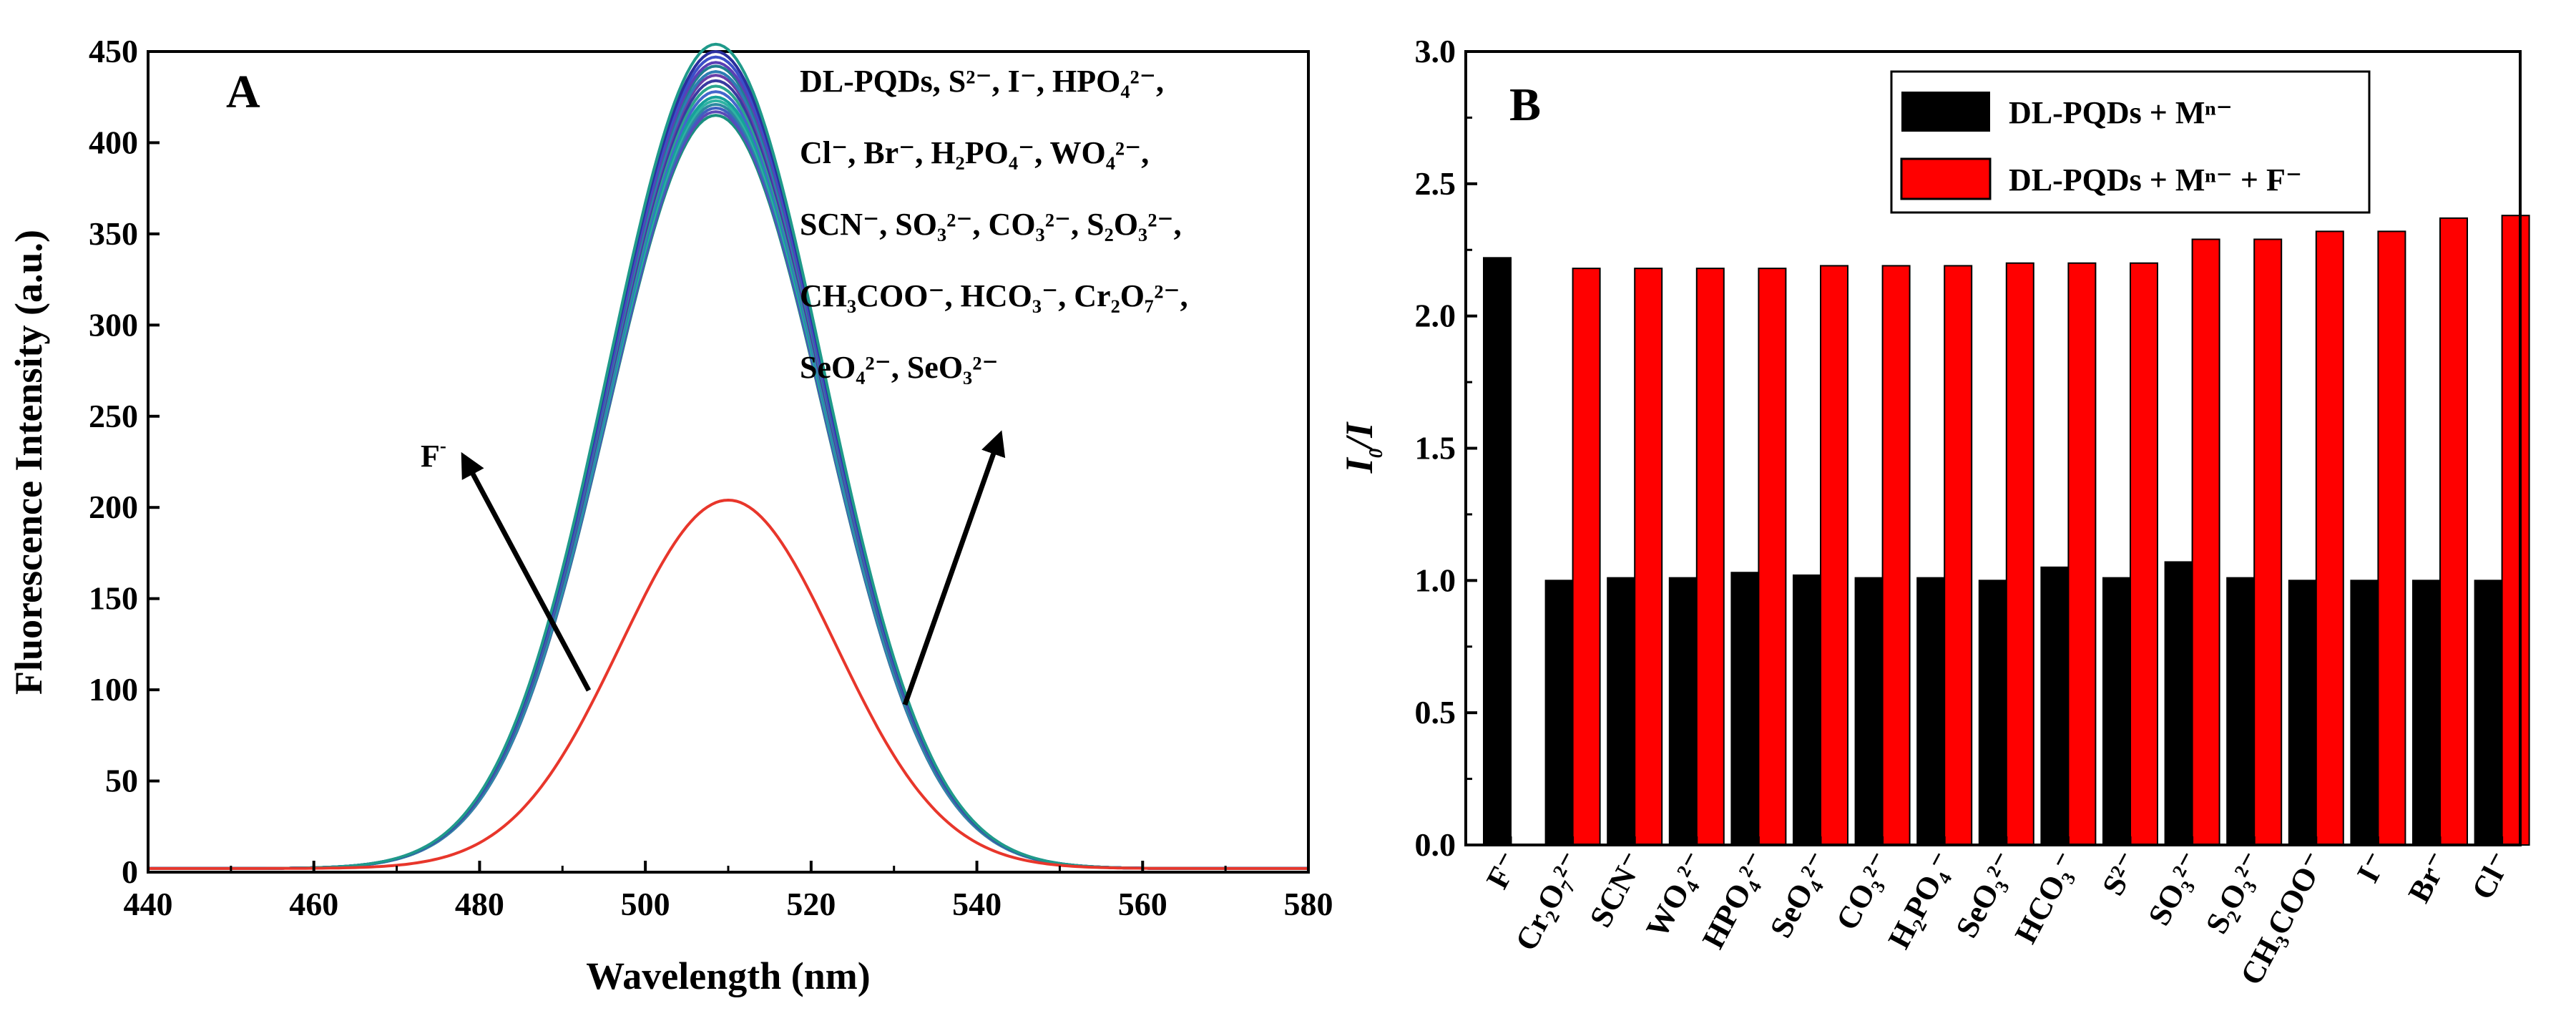  I want to click on panel-b-label: B, so click(1525, 105).